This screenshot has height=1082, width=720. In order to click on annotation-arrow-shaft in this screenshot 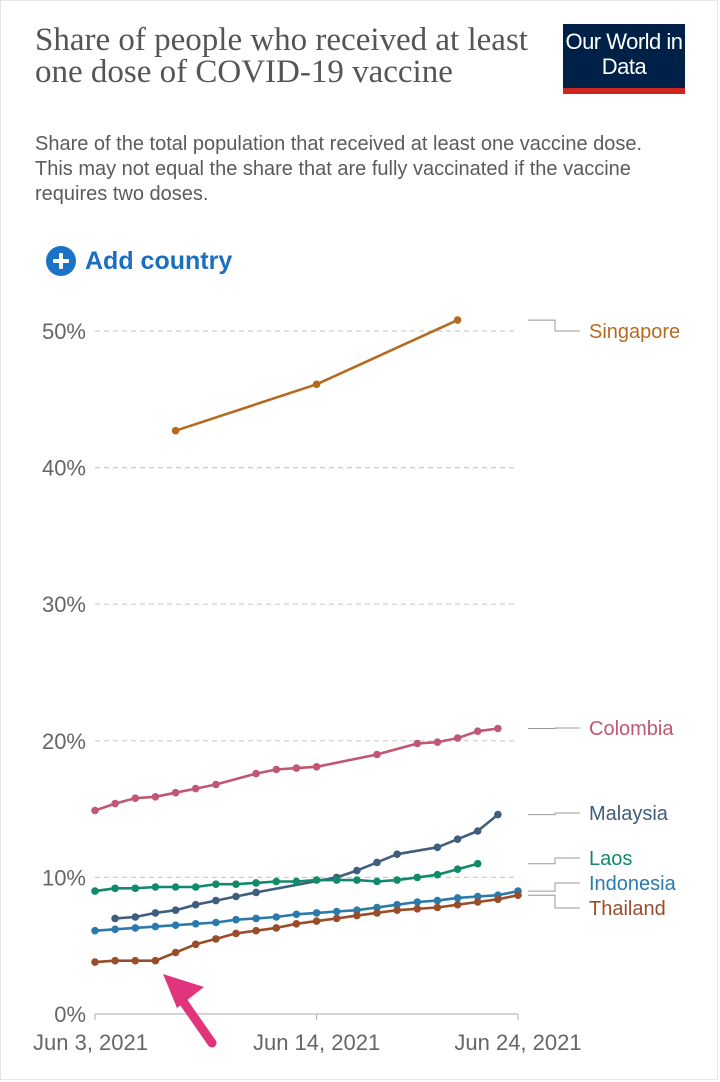, I will do `click(197, 1021)`.